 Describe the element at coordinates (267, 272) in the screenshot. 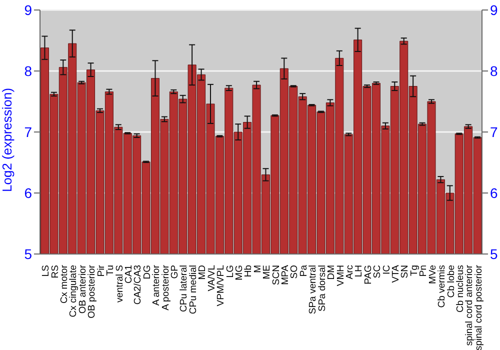

I see `x-tick-label: ME` at that location.